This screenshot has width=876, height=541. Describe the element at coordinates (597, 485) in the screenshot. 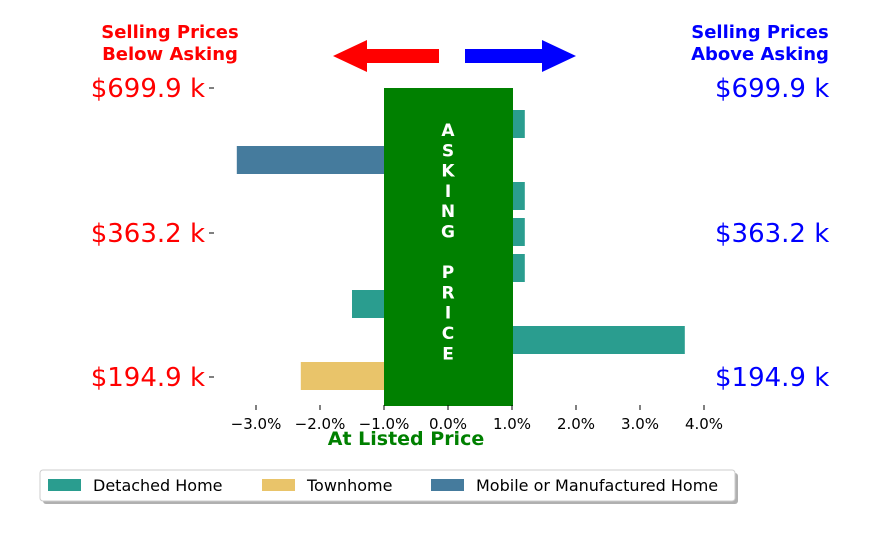

I see `legend-label: Mobile or Manufactured Home` at that location.